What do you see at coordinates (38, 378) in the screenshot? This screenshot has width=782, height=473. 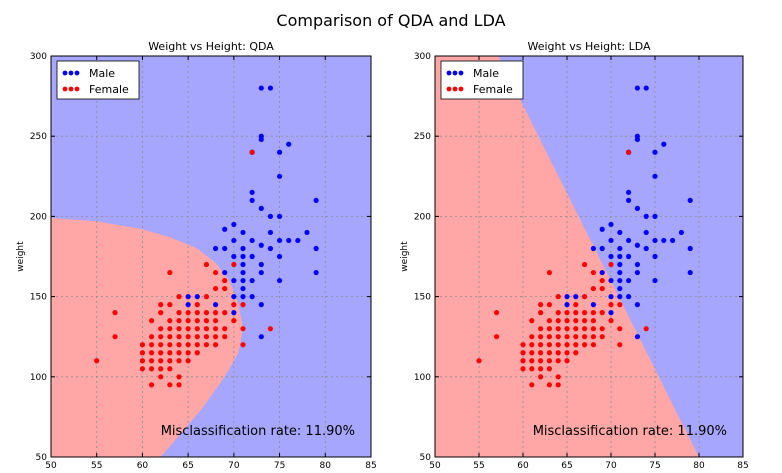 I see `y-tick-label: 100` at bounding box center [38, 378].